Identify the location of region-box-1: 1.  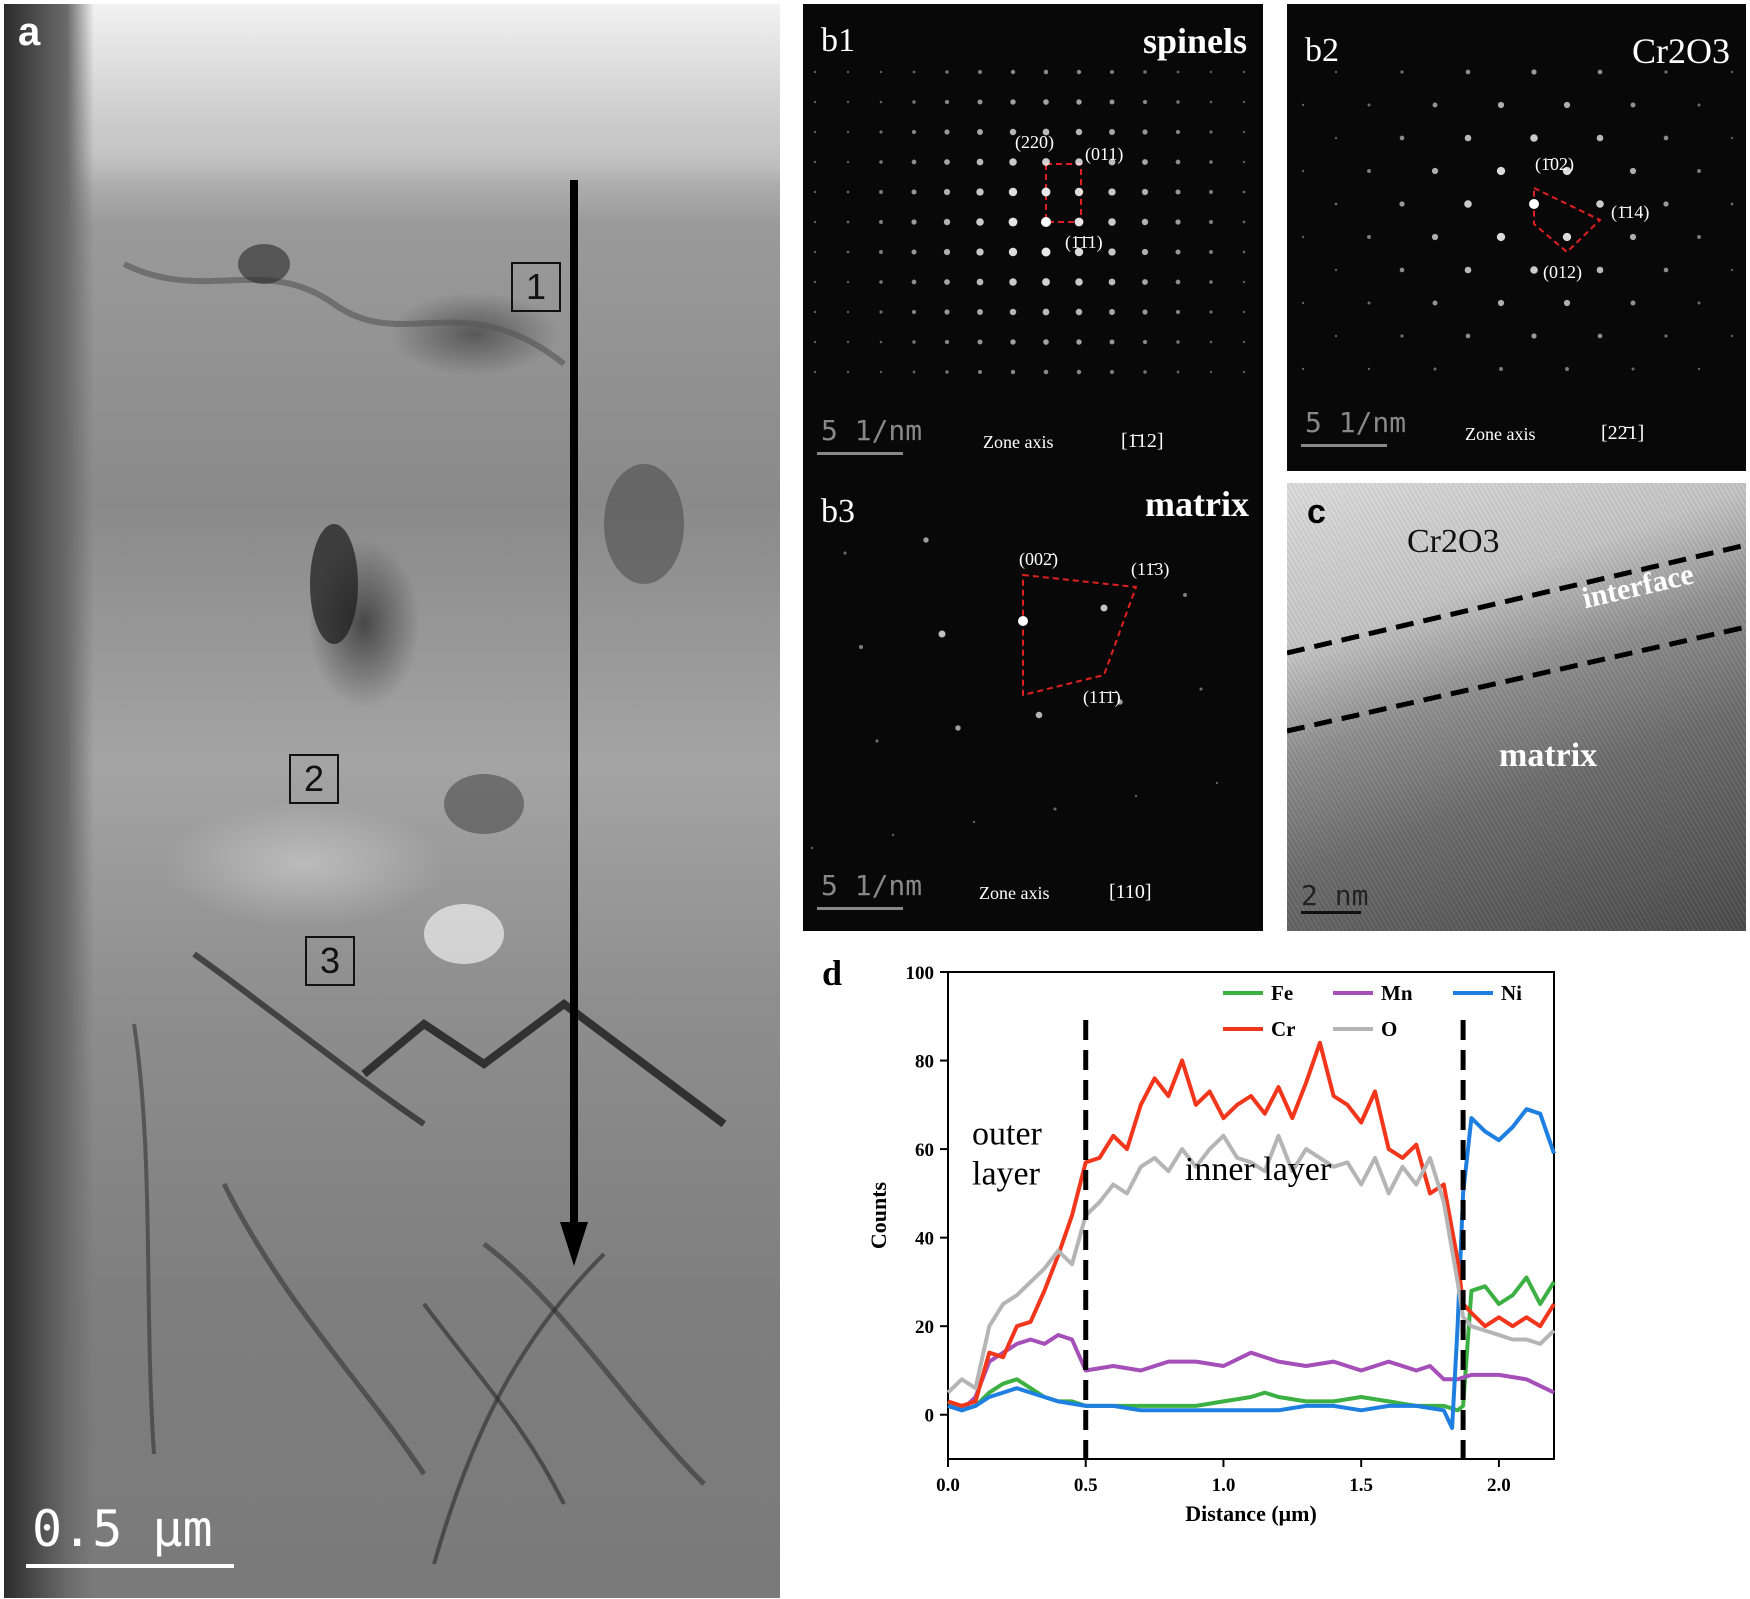
(536, 287).